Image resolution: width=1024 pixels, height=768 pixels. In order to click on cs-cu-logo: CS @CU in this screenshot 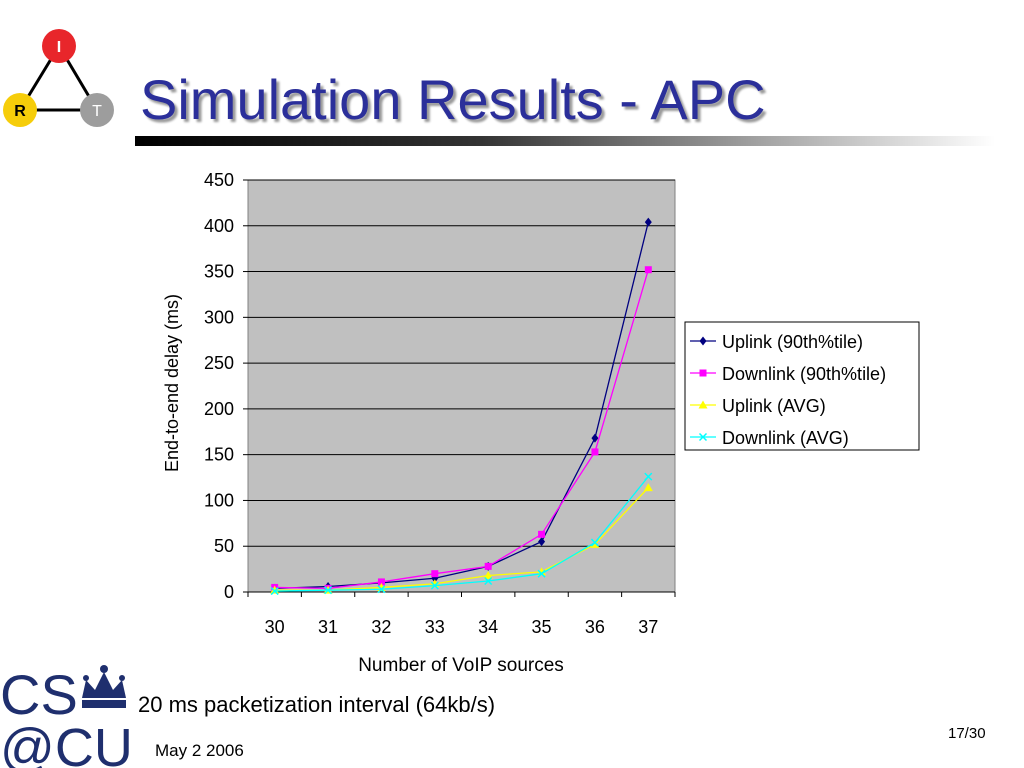, I will do `click(66, 715)`.